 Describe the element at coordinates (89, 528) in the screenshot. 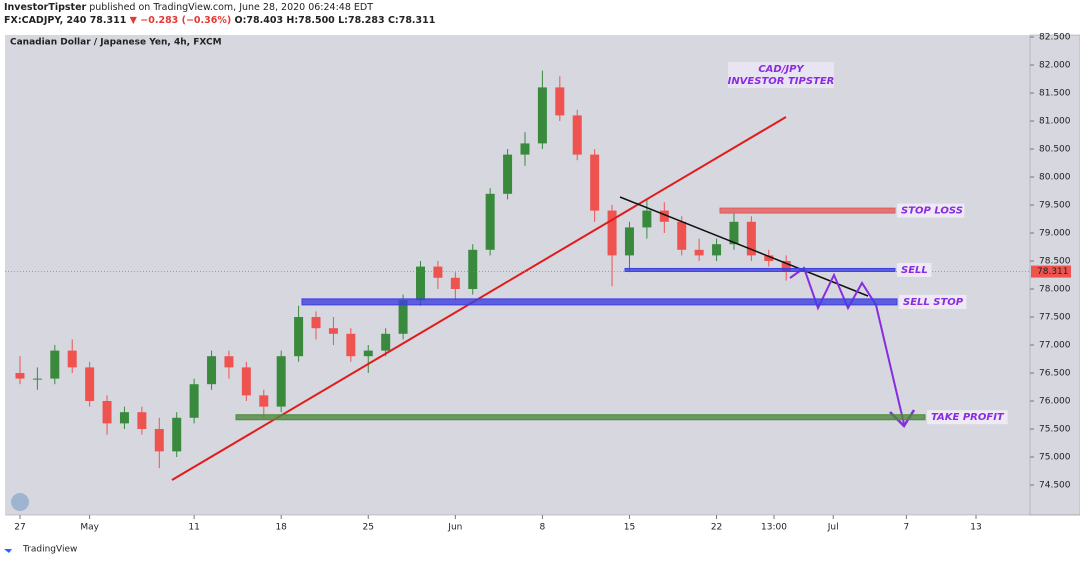

I see `x-tick-label: May` at that location.